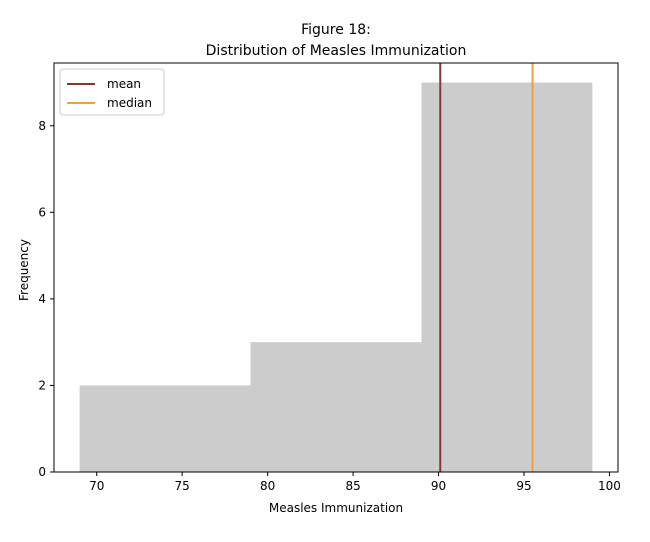 The image size is (650, 542). What do you see at coordinates (42, 299) in the screenshot?
I see `y-tick-label: 4` at bounding box center [42, 299].